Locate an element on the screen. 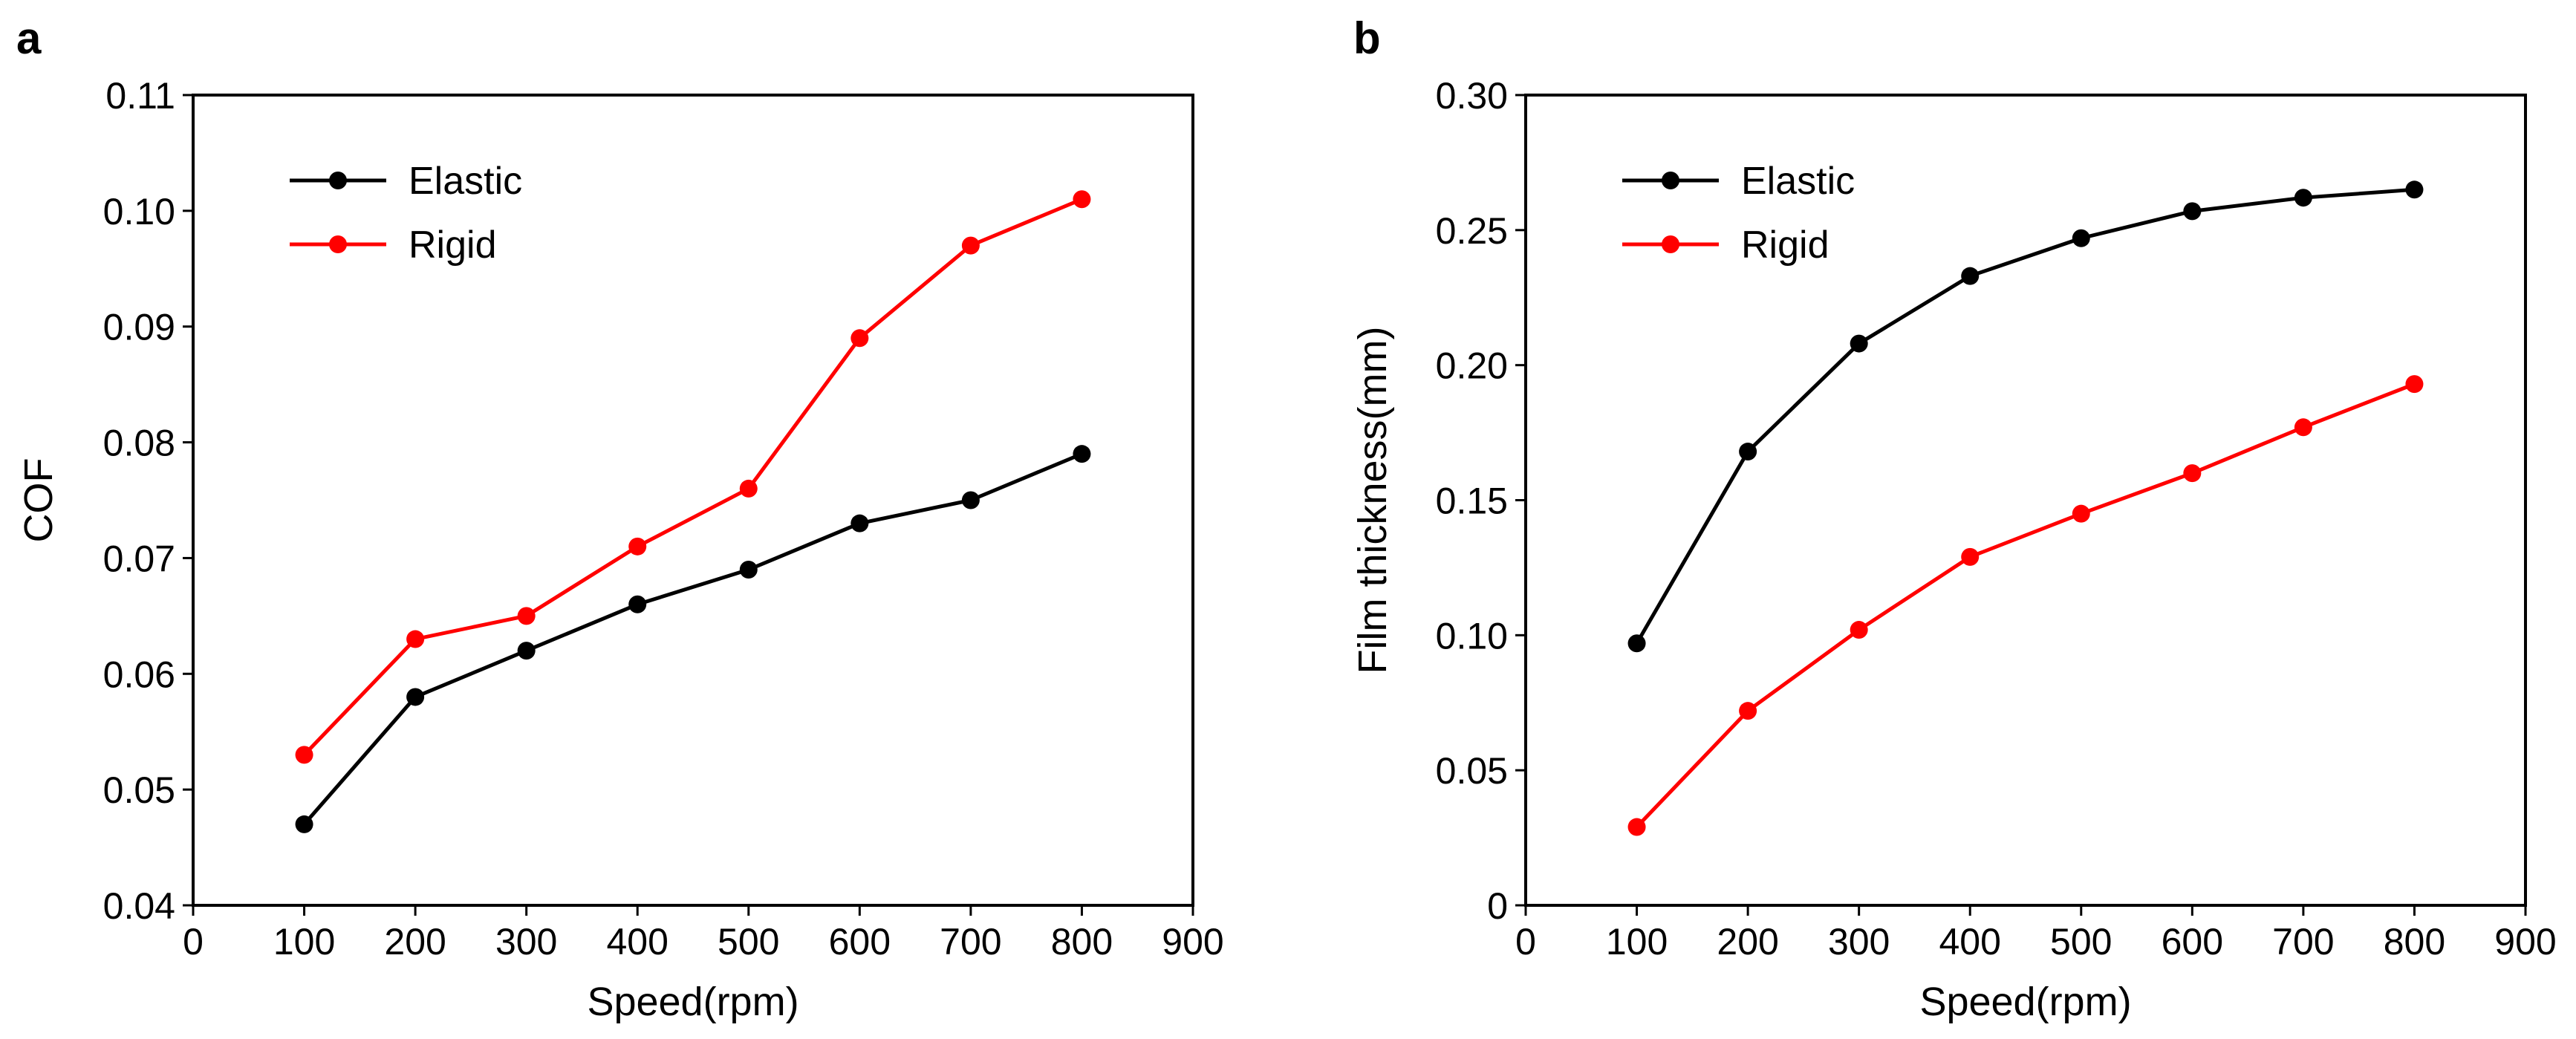 The image size is (2576, 1039). y-tick-label: 0.20 is located at coordinates (1472, 366).